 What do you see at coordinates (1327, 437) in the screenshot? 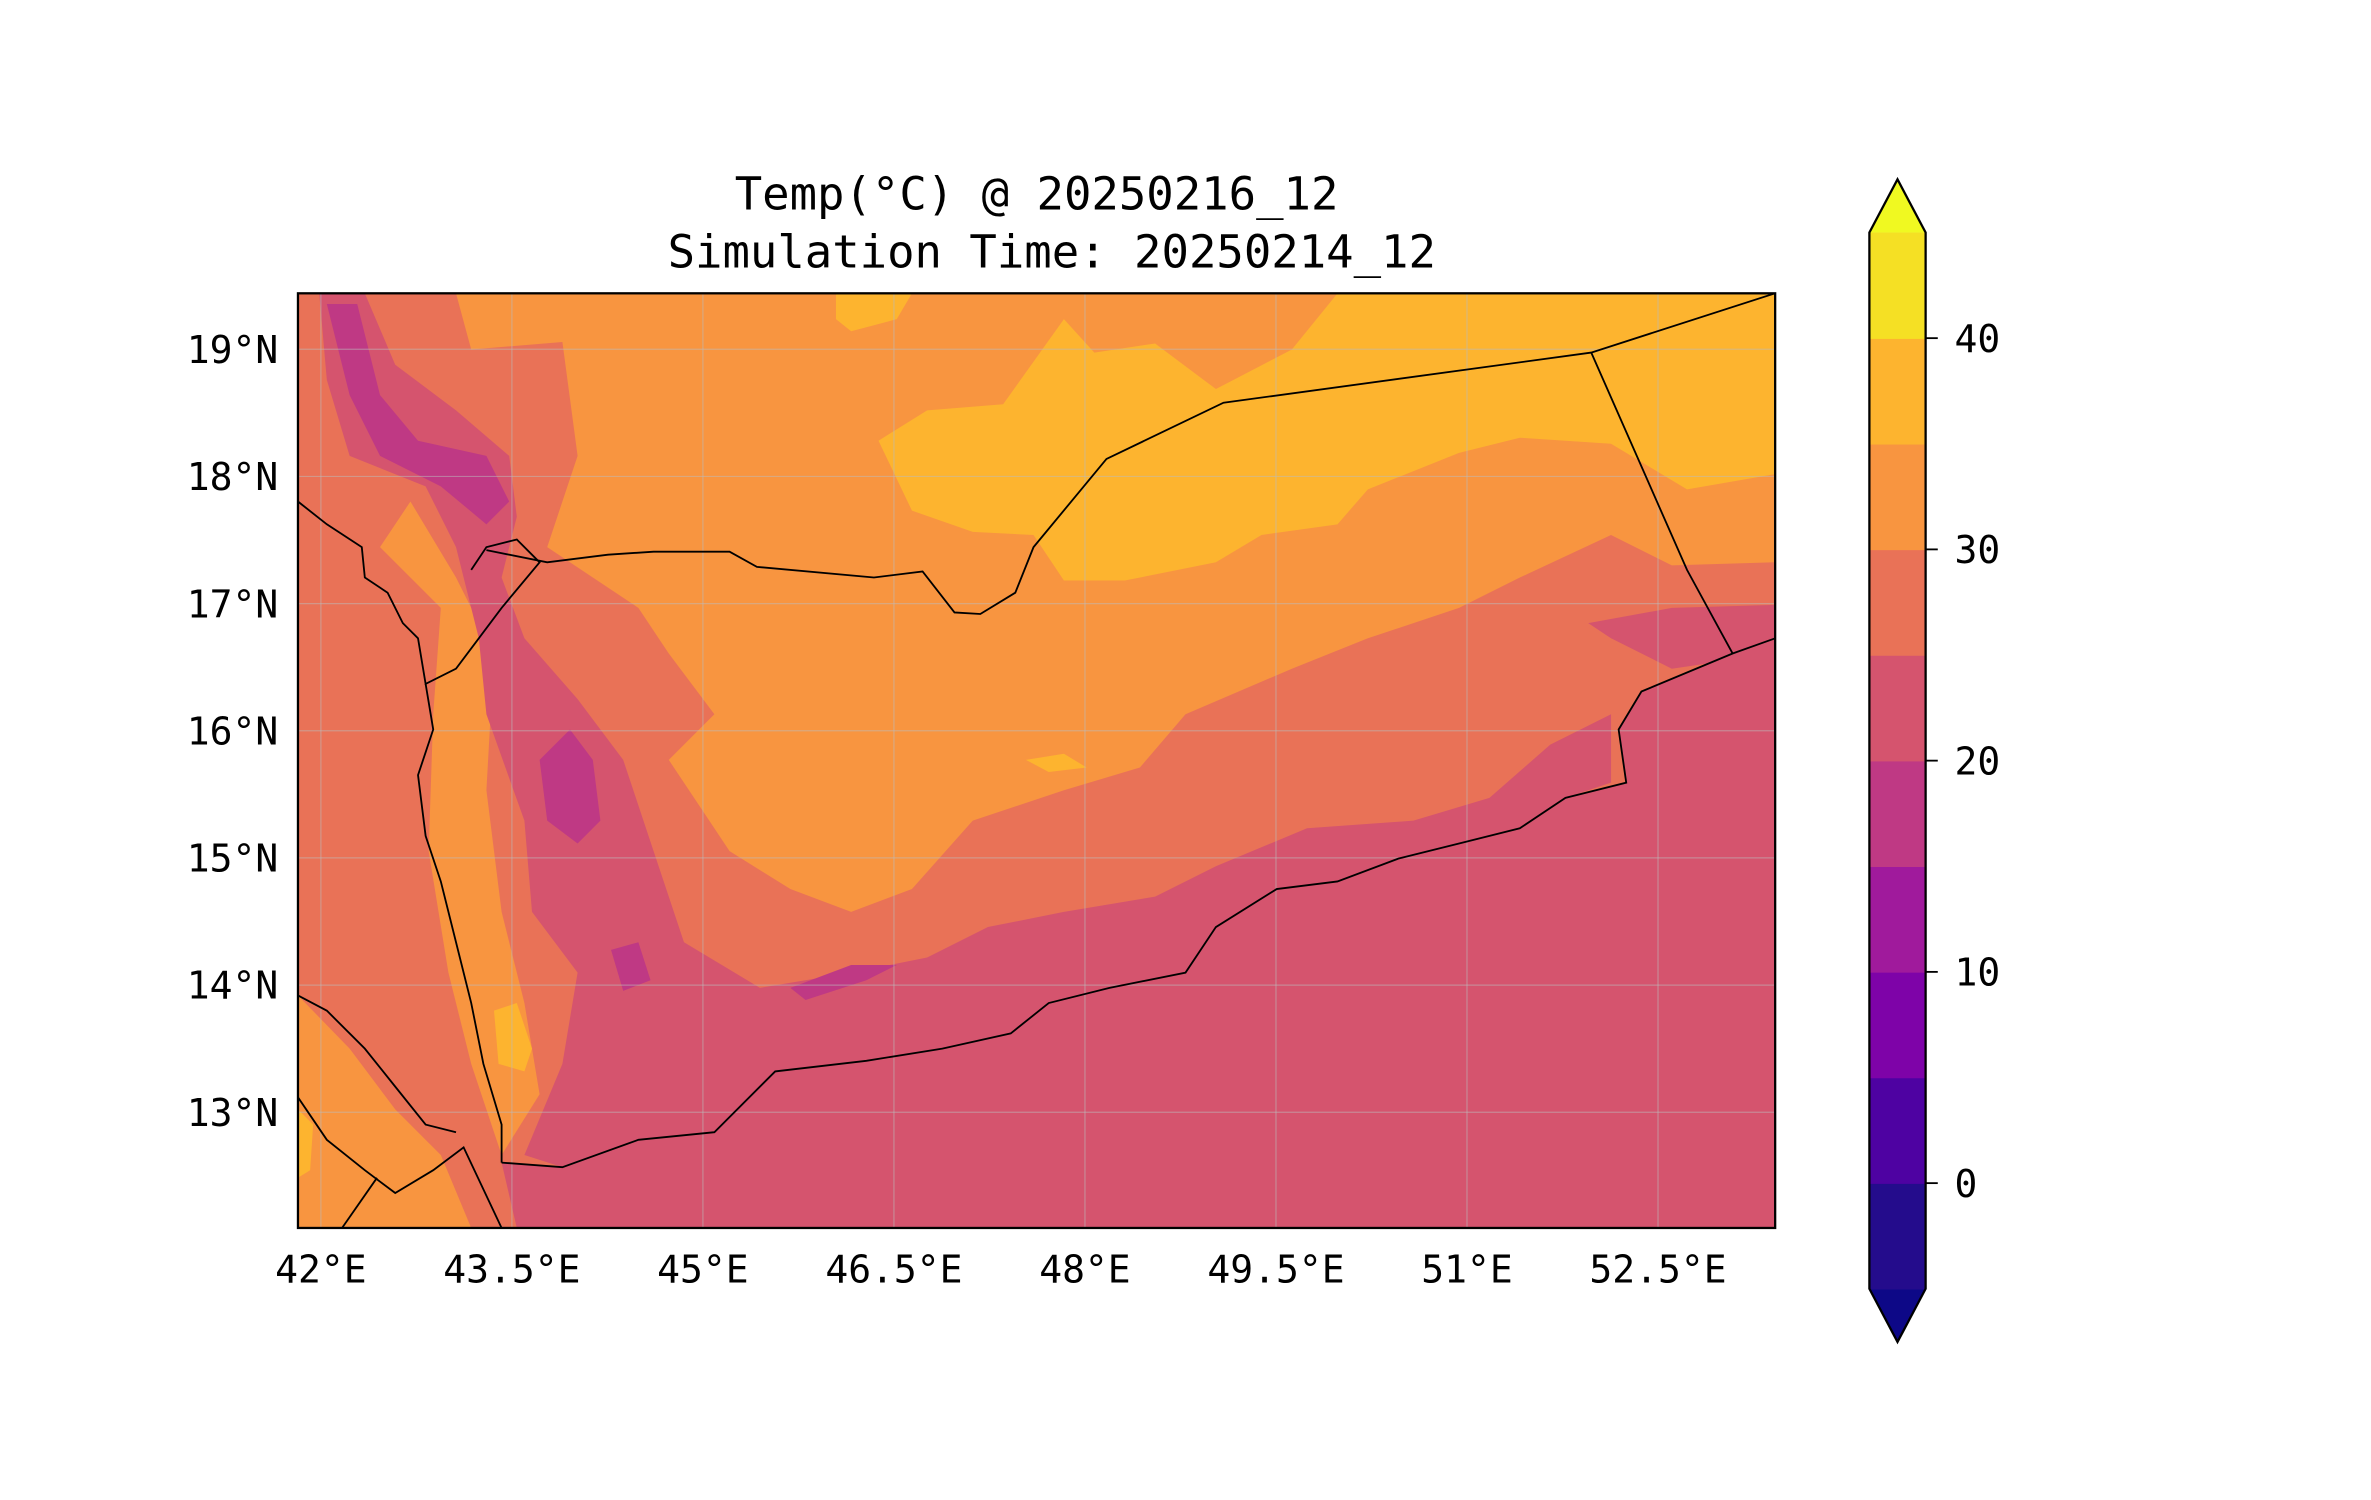
I see `band-35-40-northeast` at bounding box center [1327, 437].